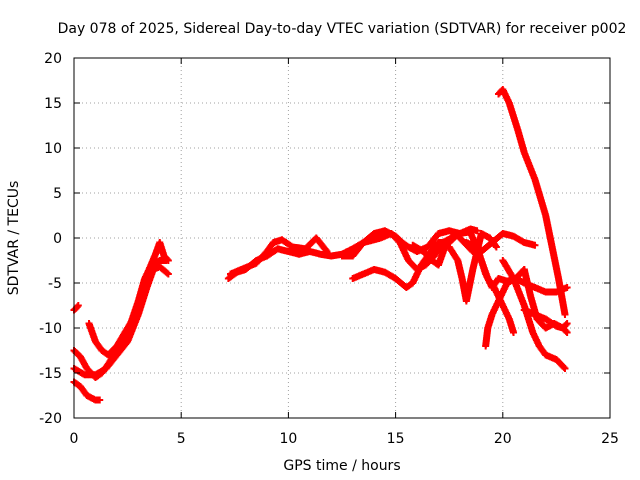 The width and height of the screenshot is (640, 480). Describe the element at coordinates (57, 194) in the screenshot. I see `y-tick-label: 5` at that location.